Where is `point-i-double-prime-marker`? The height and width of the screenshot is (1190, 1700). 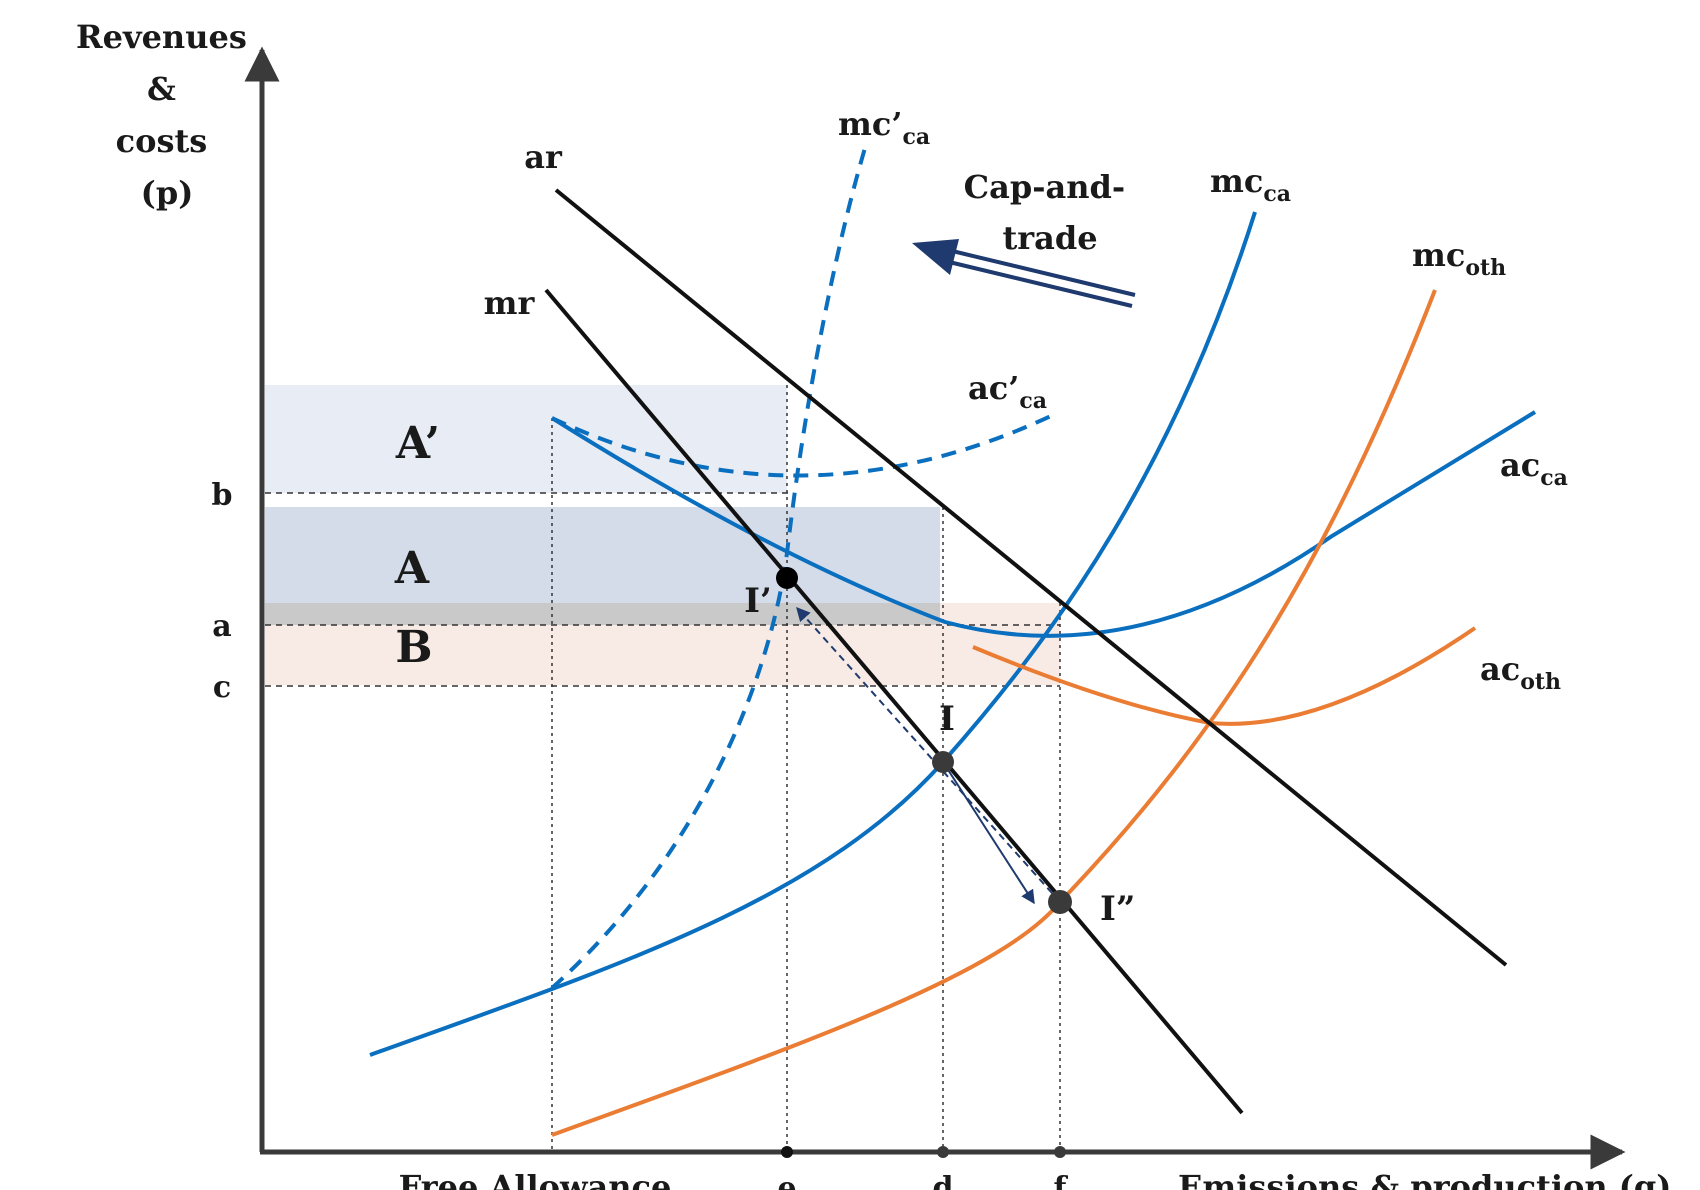 point-i-double-prime-marker is located at coordinates (1060, 902).